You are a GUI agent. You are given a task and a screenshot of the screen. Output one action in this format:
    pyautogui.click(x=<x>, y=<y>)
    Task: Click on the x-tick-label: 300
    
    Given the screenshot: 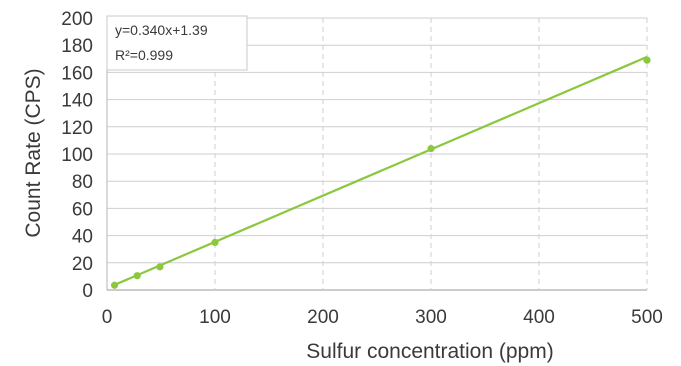 What is the action you would take?
    pyautogui.click(x=431, y=317)
    